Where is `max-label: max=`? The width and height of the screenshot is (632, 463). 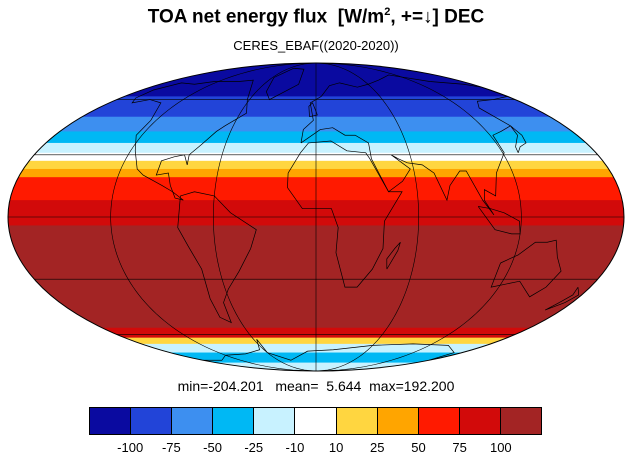 max-label: max= is located at coordinates (386, 386).